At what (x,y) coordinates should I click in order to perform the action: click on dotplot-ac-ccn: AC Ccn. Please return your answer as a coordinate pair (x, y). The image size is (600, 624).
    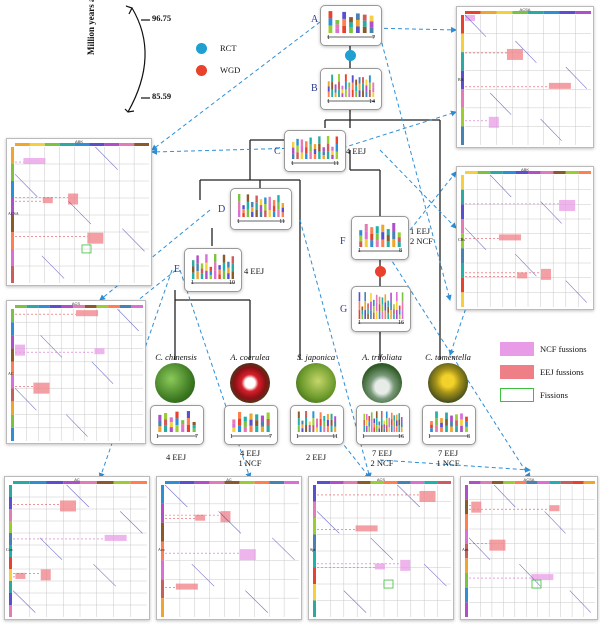
    Looking at the image, I should click on (77, 548).